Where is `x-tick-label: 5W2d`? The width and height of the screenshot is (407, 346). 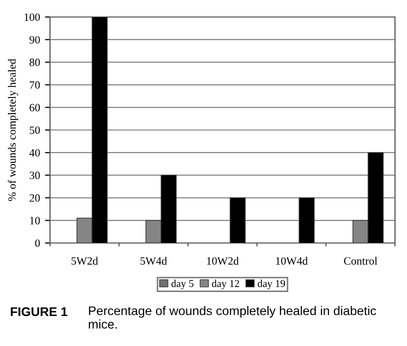 x-tick-label: 5W2d is located at coordinates (85, 260).